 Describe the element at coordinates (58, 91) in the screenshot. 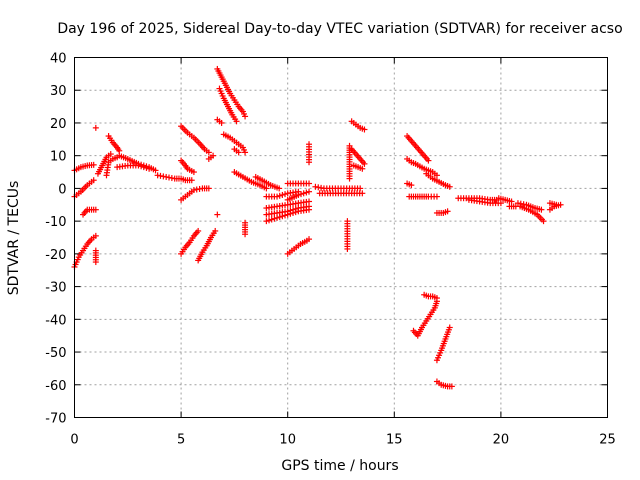

I see `y-tick-label: 30` at that location.